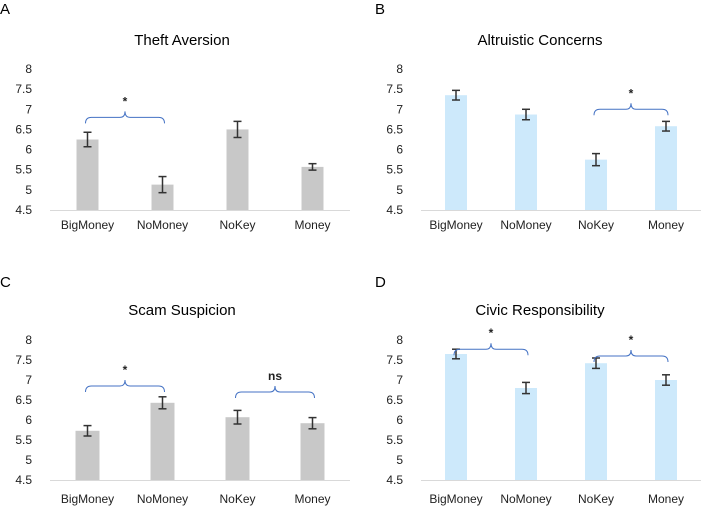 The image size is (721, 529). I want to click on panel-label-d: D, so click(380, 282).